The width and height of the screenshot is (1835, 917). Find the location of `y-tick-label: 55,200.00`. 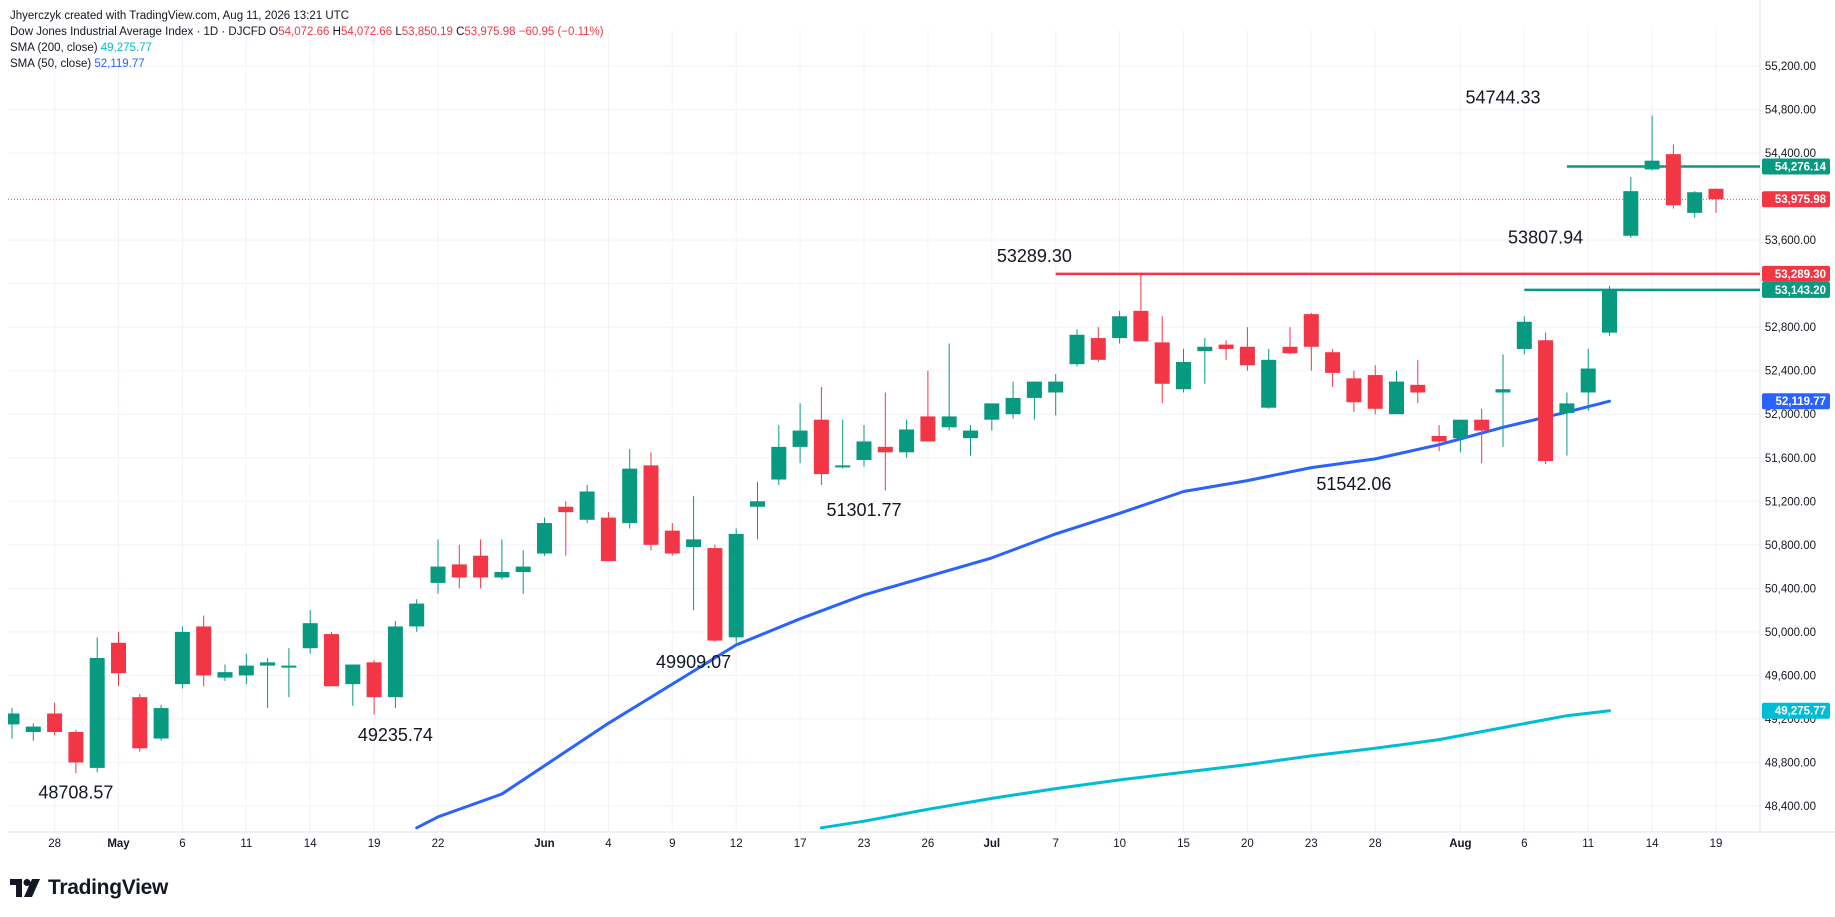

y-tick-label: 55,200.00 is located at coordinates (1790, 67).